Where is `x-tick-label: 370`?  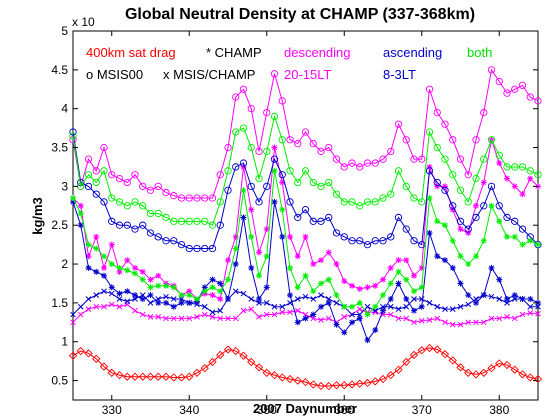
x-tick-label: 370 is located at coordinates (422, 410).